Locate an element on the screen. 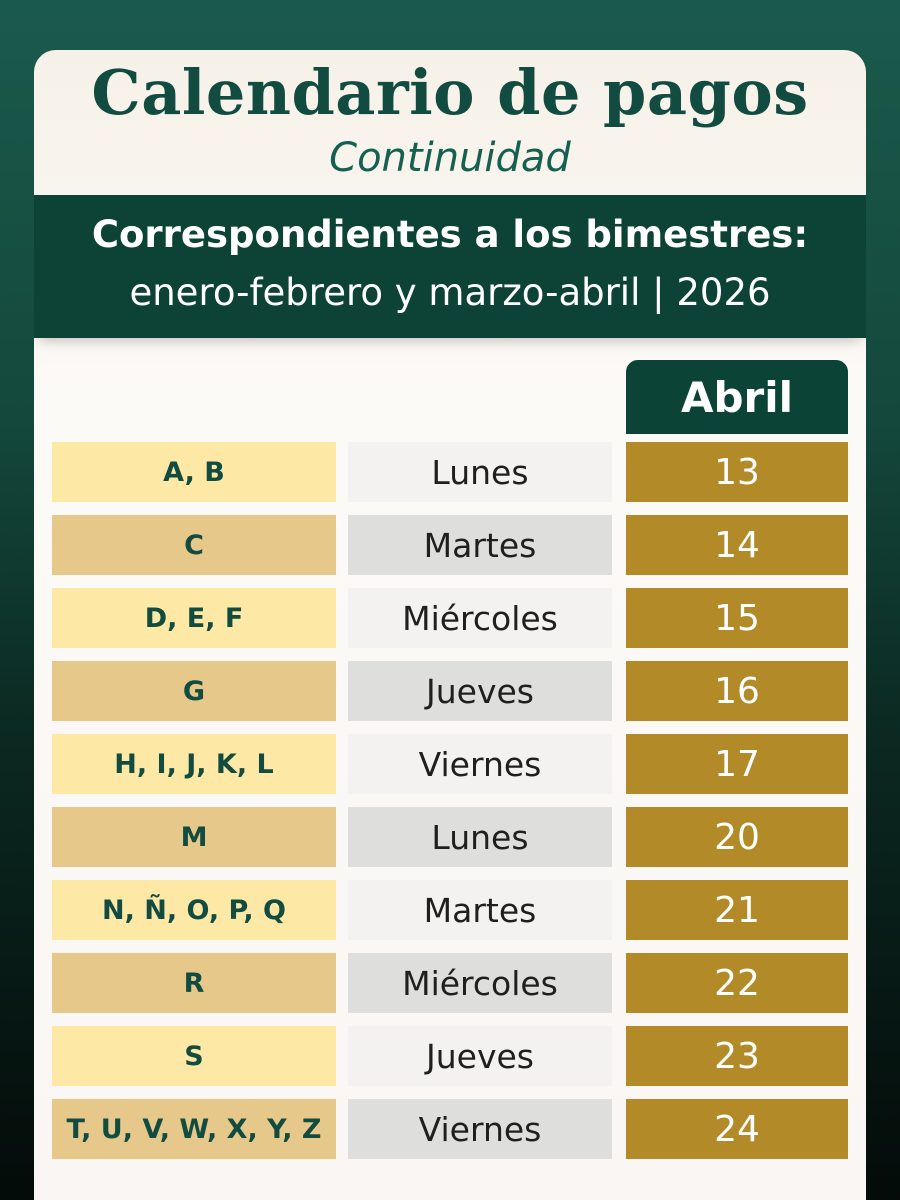 The width and height of the screenshot is (900, 1200). banner-line-1: Correspondientes a los bimestres: is located at coordinates (450, 234).